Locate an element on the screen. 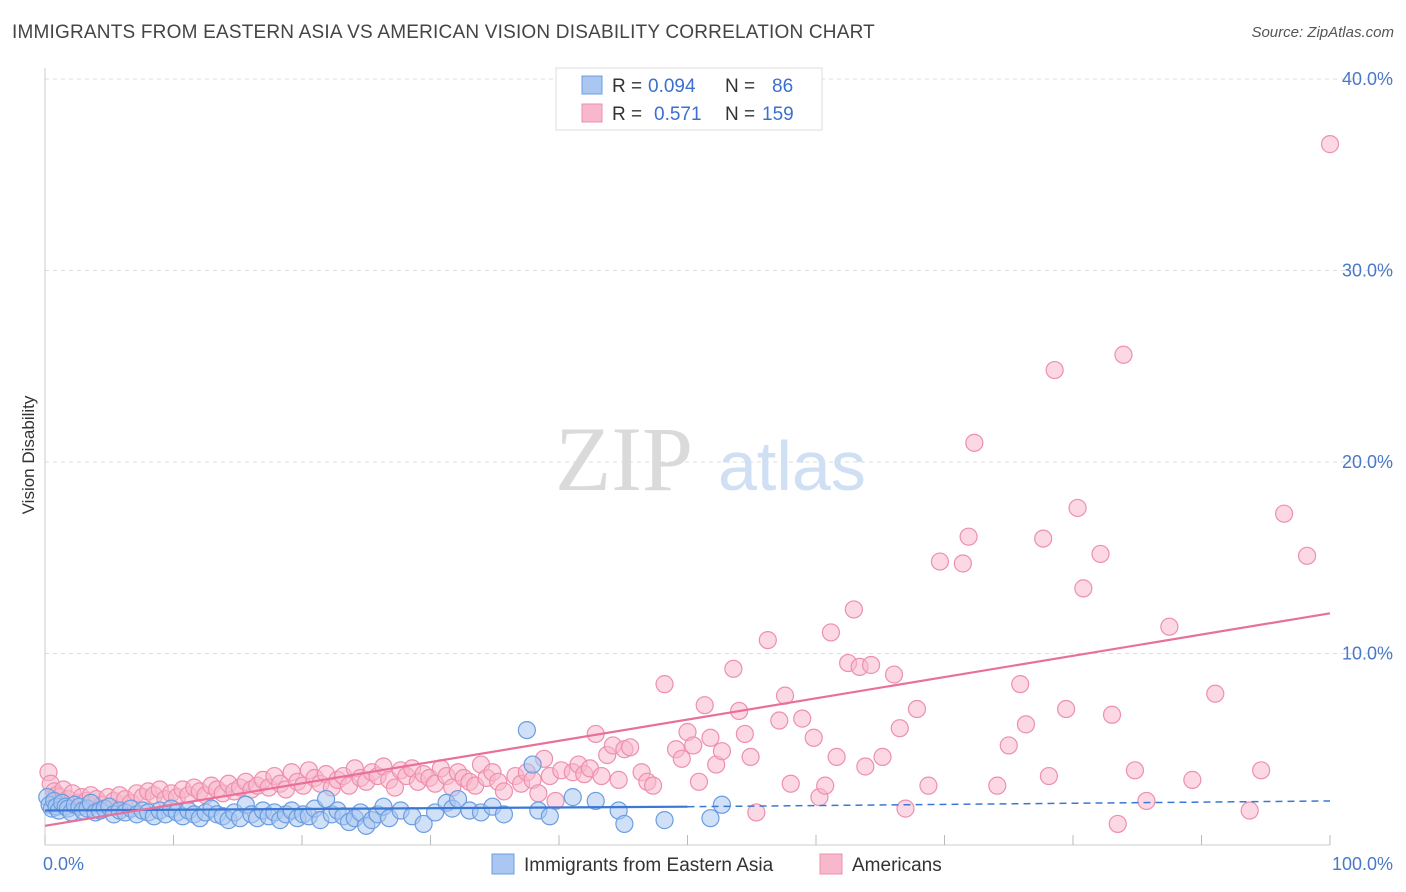 The image size is (1406, 892). immigrants-trend-extension is located at coordinates (1009, 804).